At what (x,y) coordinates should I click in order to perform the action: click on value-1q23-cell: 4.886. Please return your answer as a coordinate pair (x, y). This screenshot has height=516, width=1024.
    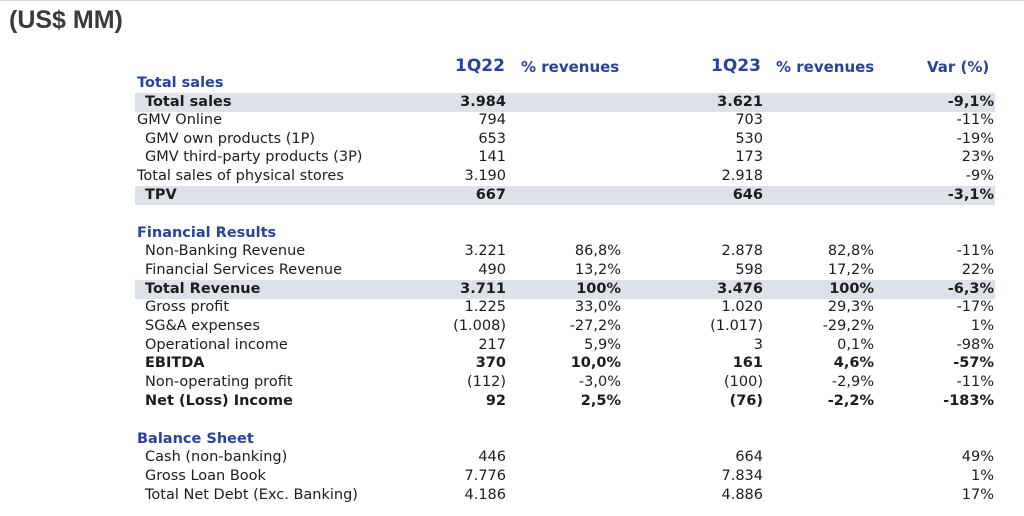
    Looking at the image, I should click on (742, 495).